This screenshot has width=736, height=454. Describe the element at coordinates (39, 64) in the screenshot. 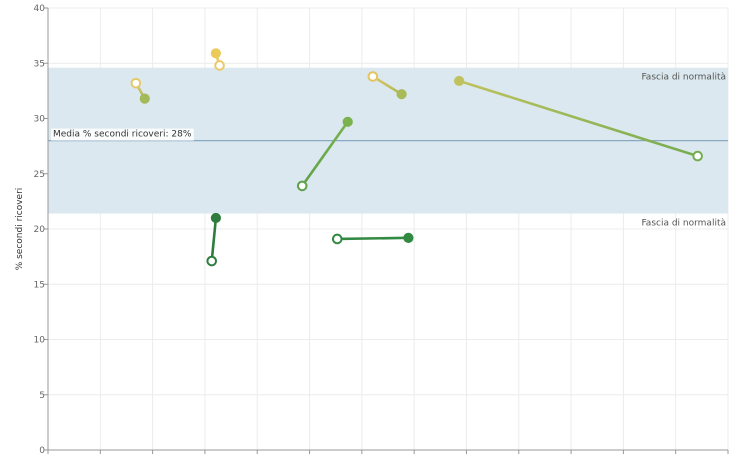

I see `y-tick-label: 35` at that location.